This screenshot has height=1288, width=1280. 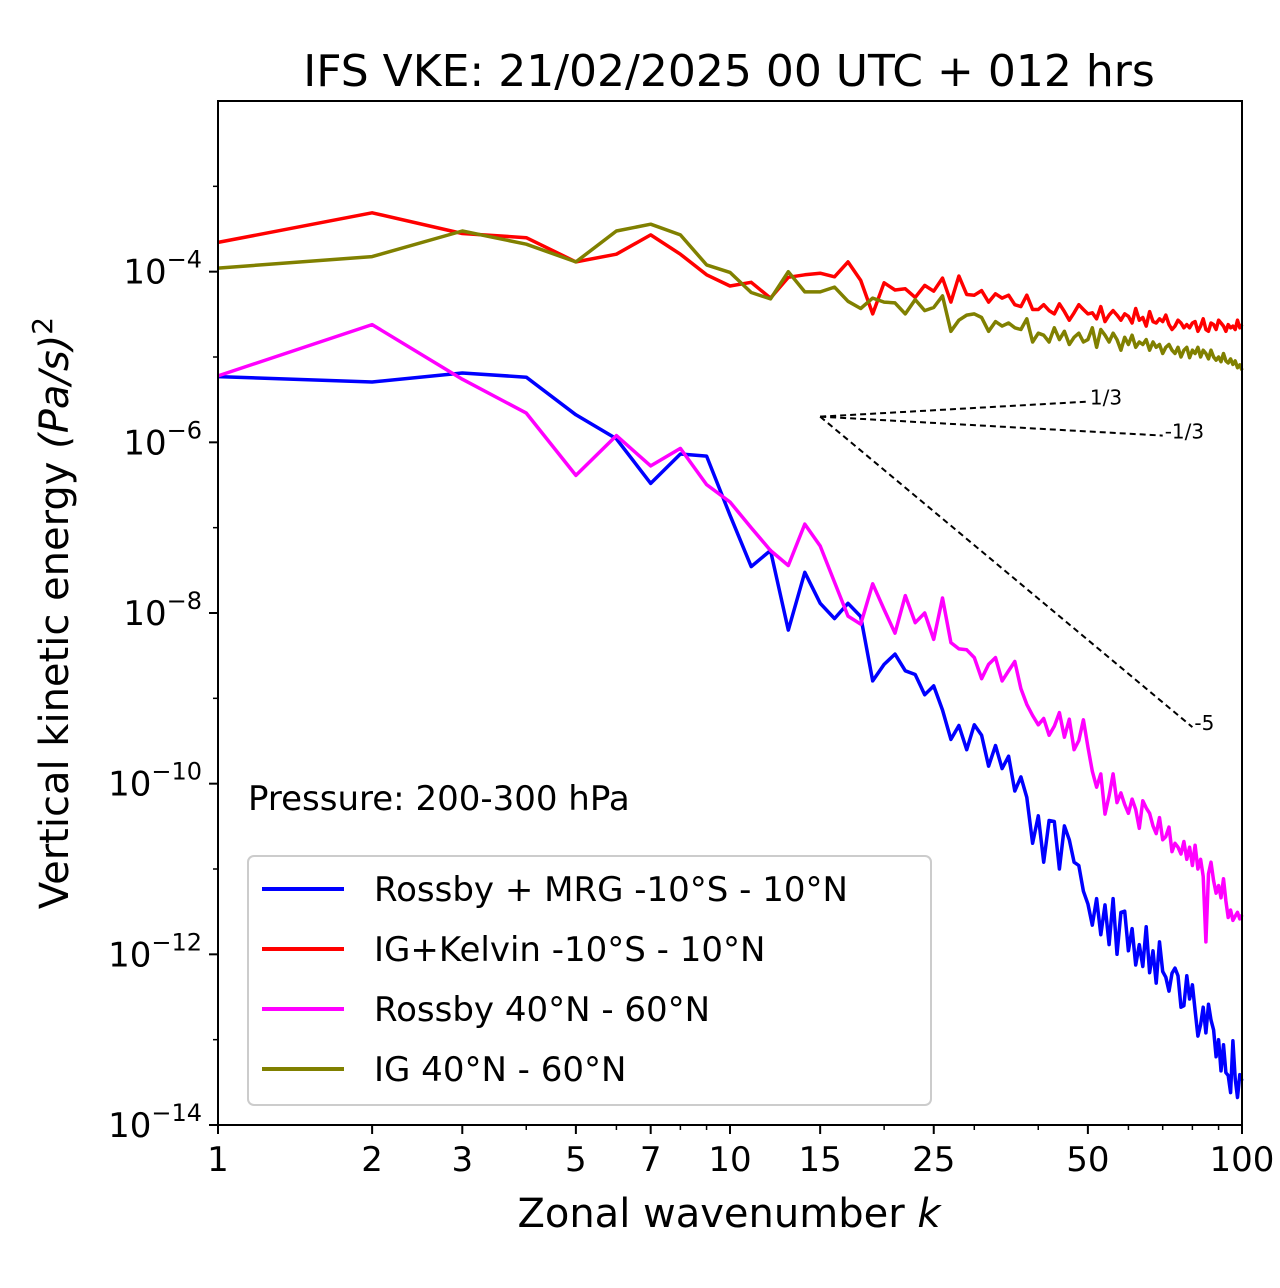 I want to click on y-tick-label: 10⁻¹², so click(x=155, y=951).